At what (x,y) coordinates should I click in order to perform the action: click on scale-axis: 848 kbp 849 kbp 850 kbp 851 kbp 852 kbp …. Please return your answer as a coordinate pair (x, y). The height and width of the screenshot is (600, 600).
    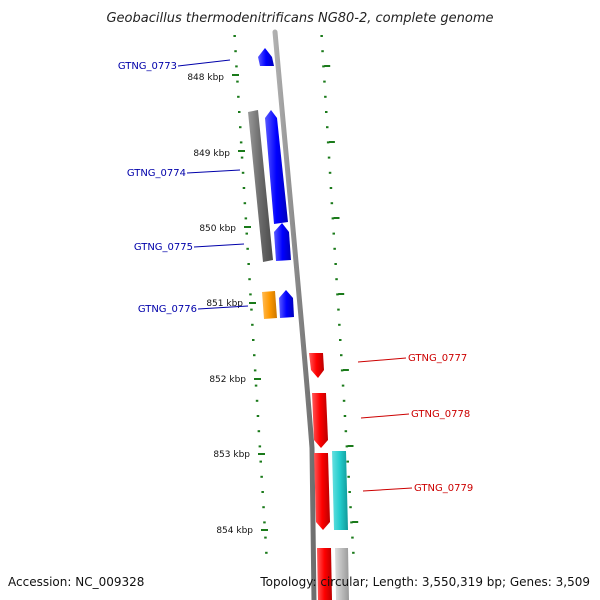
    Looking at the image, I should click on (227, 304).